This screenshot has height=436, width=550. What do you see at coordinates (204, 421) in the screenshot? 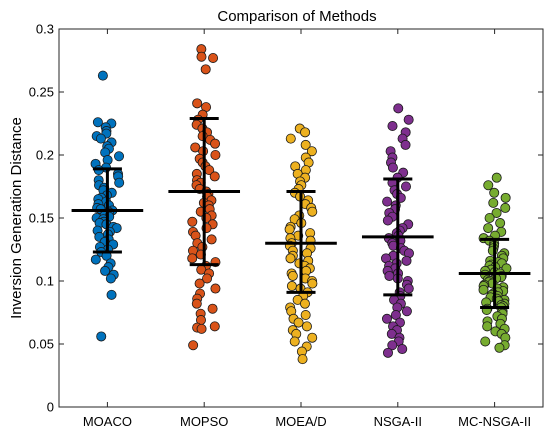
I see `x-tick-label: MOPSO` at bounding box center [204, 421].